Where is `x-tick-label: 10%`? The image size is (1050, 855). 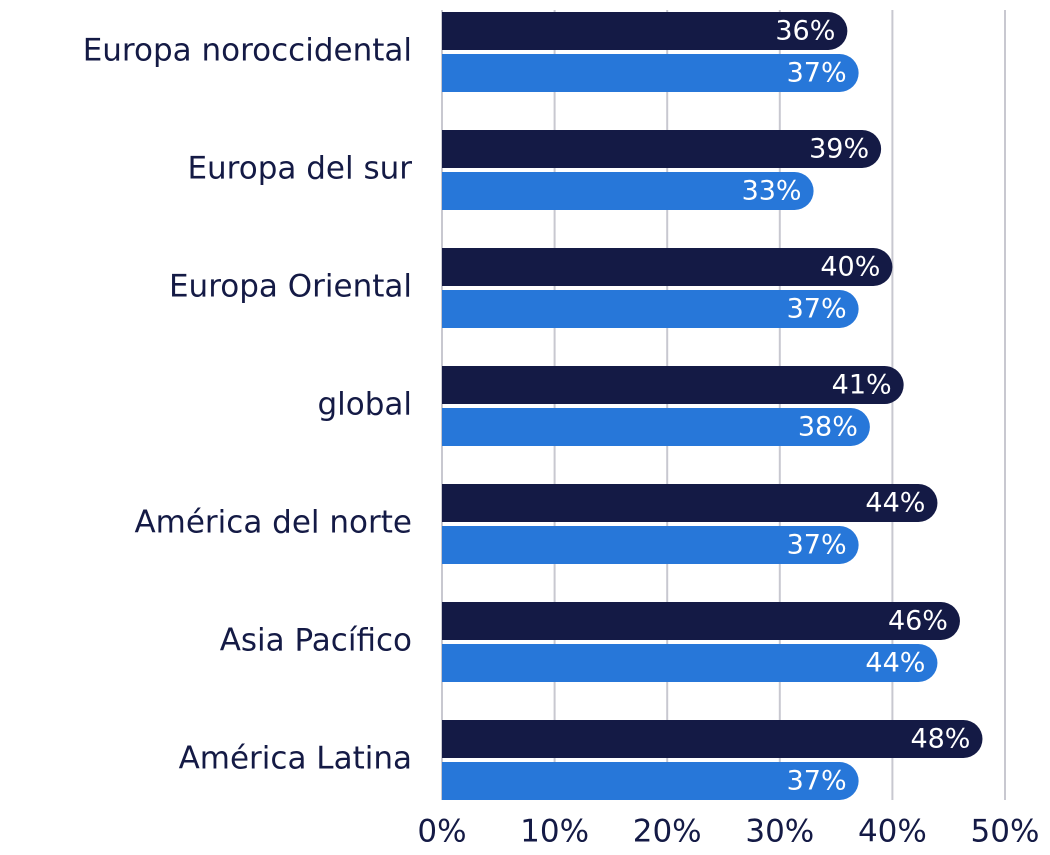
x-tick-label: 10% is located at coordinates (554, 832).